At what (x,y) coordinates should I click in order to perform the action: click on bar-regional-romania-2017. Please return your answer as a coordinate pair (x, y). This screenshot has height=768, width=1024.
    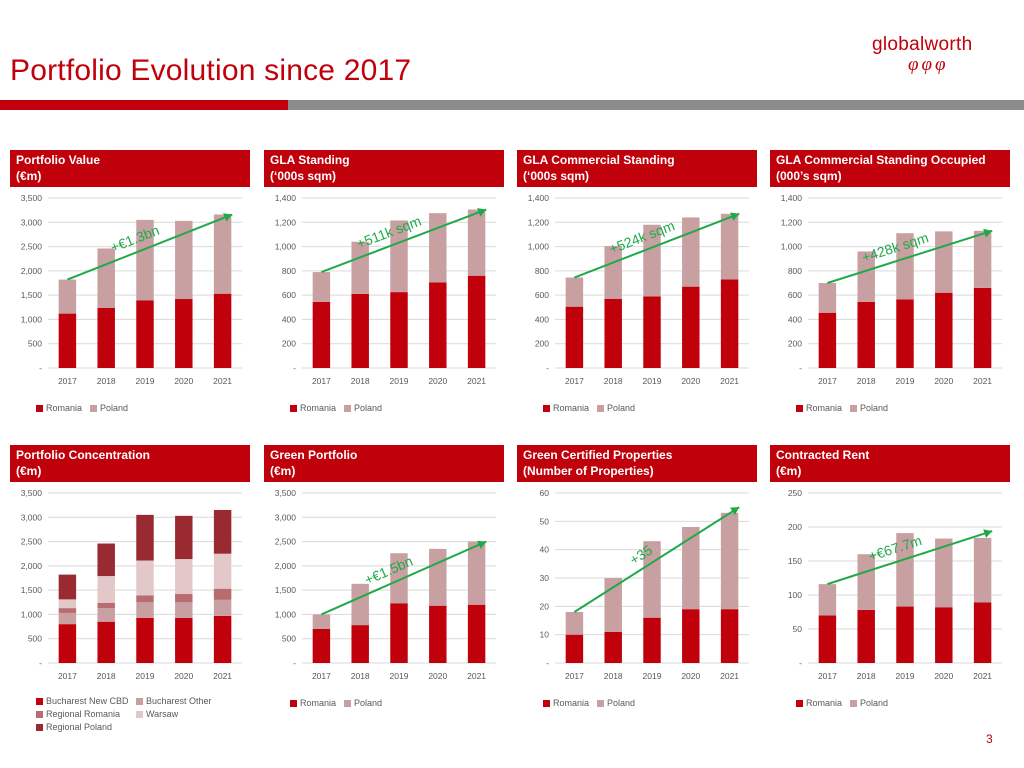
    Looking at the image, I should click on (67, 610).